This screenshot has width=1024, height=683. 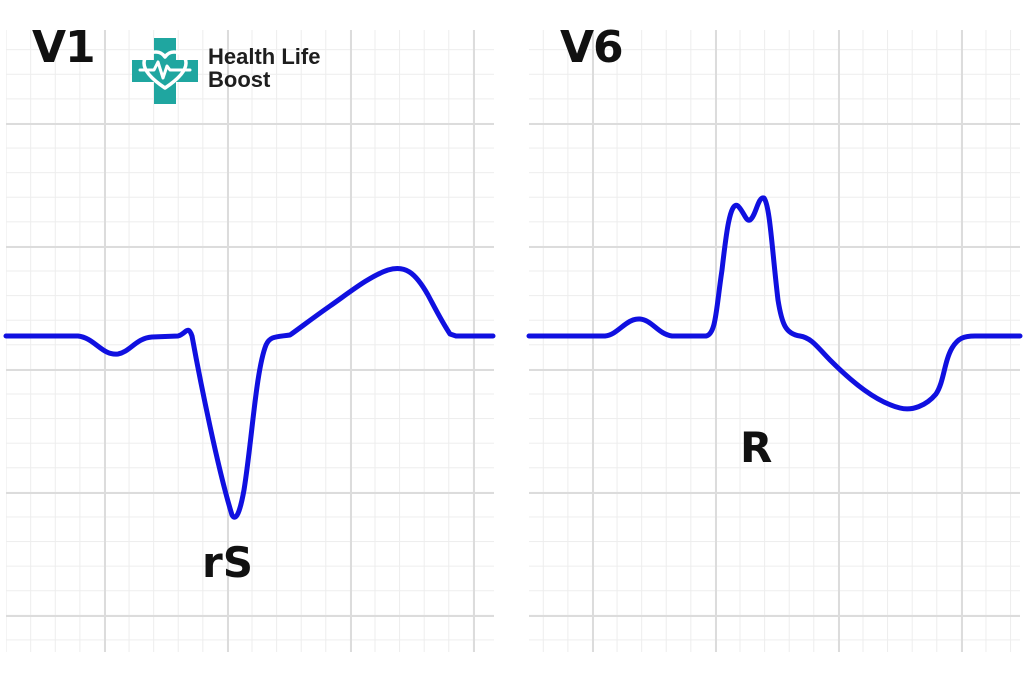 What do you see at coordinates (239, 79) in the screenshot?
I see `logo-line-2: Boost` at bounding box center [239, 79].